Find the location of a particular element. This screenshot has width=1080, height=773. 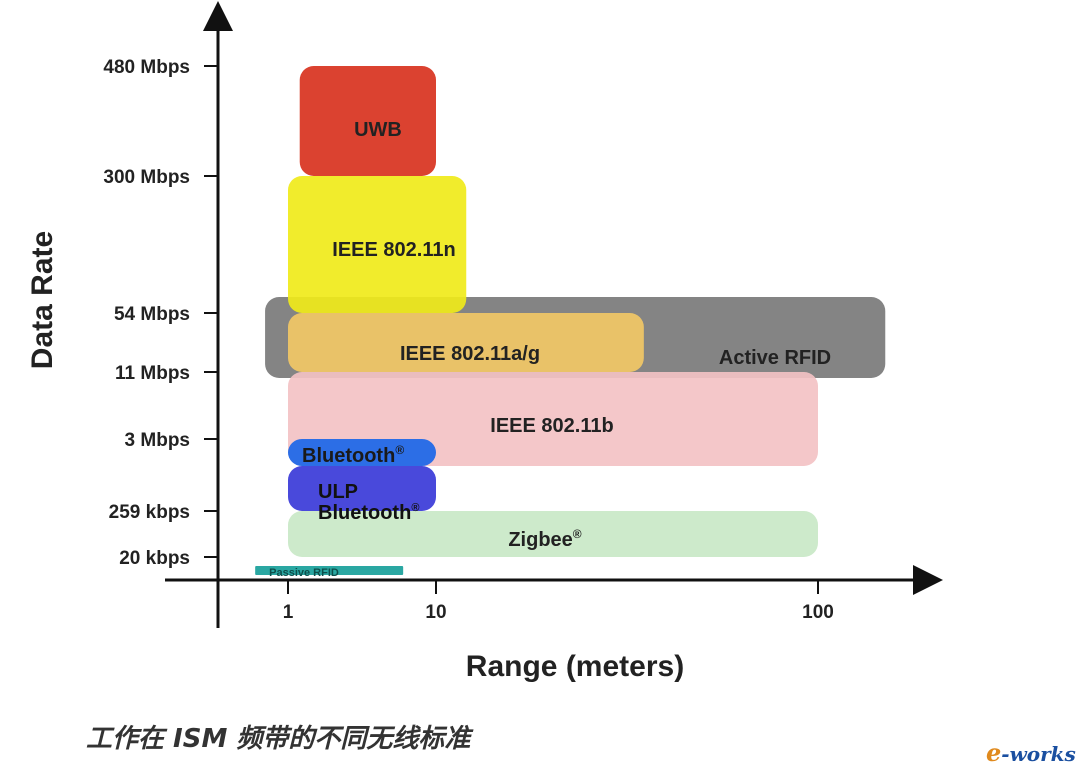

region-label-ulp-bluetooth: ULP Bluetooth® is located at coordinates (368, 502).